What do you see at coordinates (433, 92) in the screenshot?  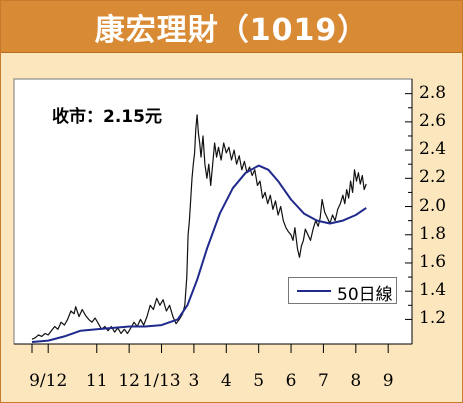 I see `y-tick-label: 2.8` at bounding box center [433, 92].